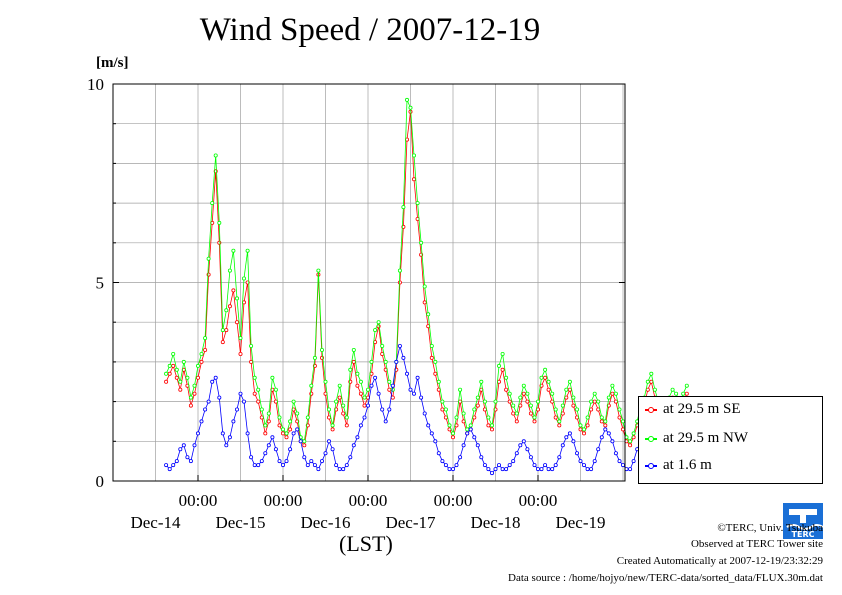 Image resolution: width=842 pixels, height=595 pixels. Describe the element at coordinates (730, 441) in the screenshot. I see `legend-item-nw: at 29.5 m NW` at that location.